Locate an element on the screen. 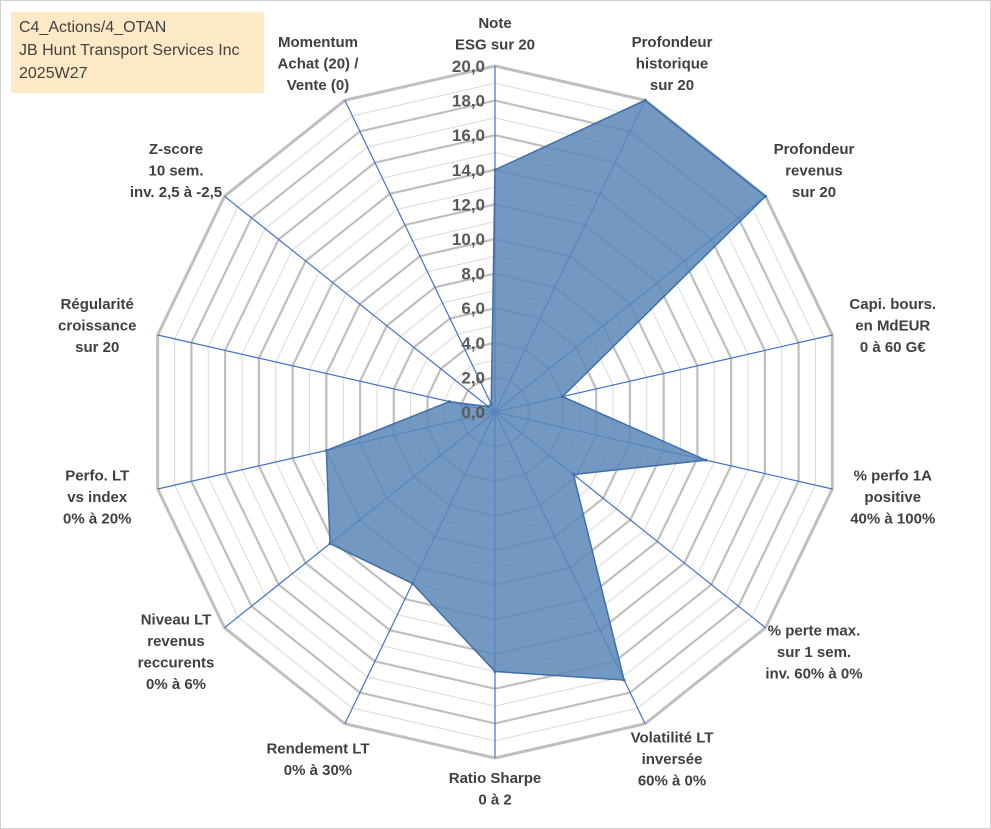  radar-category-label-line: Vente (0) is located at coordinates (318, 85).